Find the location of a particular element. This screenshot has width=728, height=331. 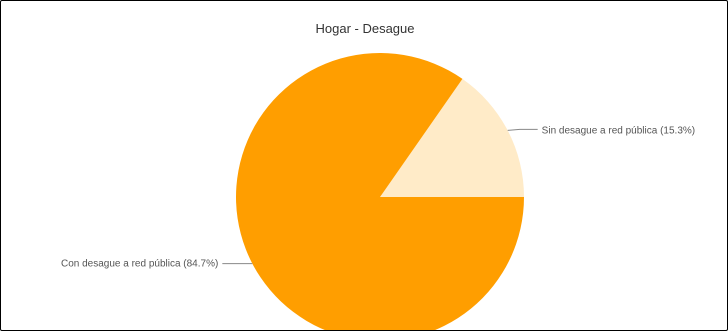

chart-title: Hogar - Desague is located at coordinates (365, 28).